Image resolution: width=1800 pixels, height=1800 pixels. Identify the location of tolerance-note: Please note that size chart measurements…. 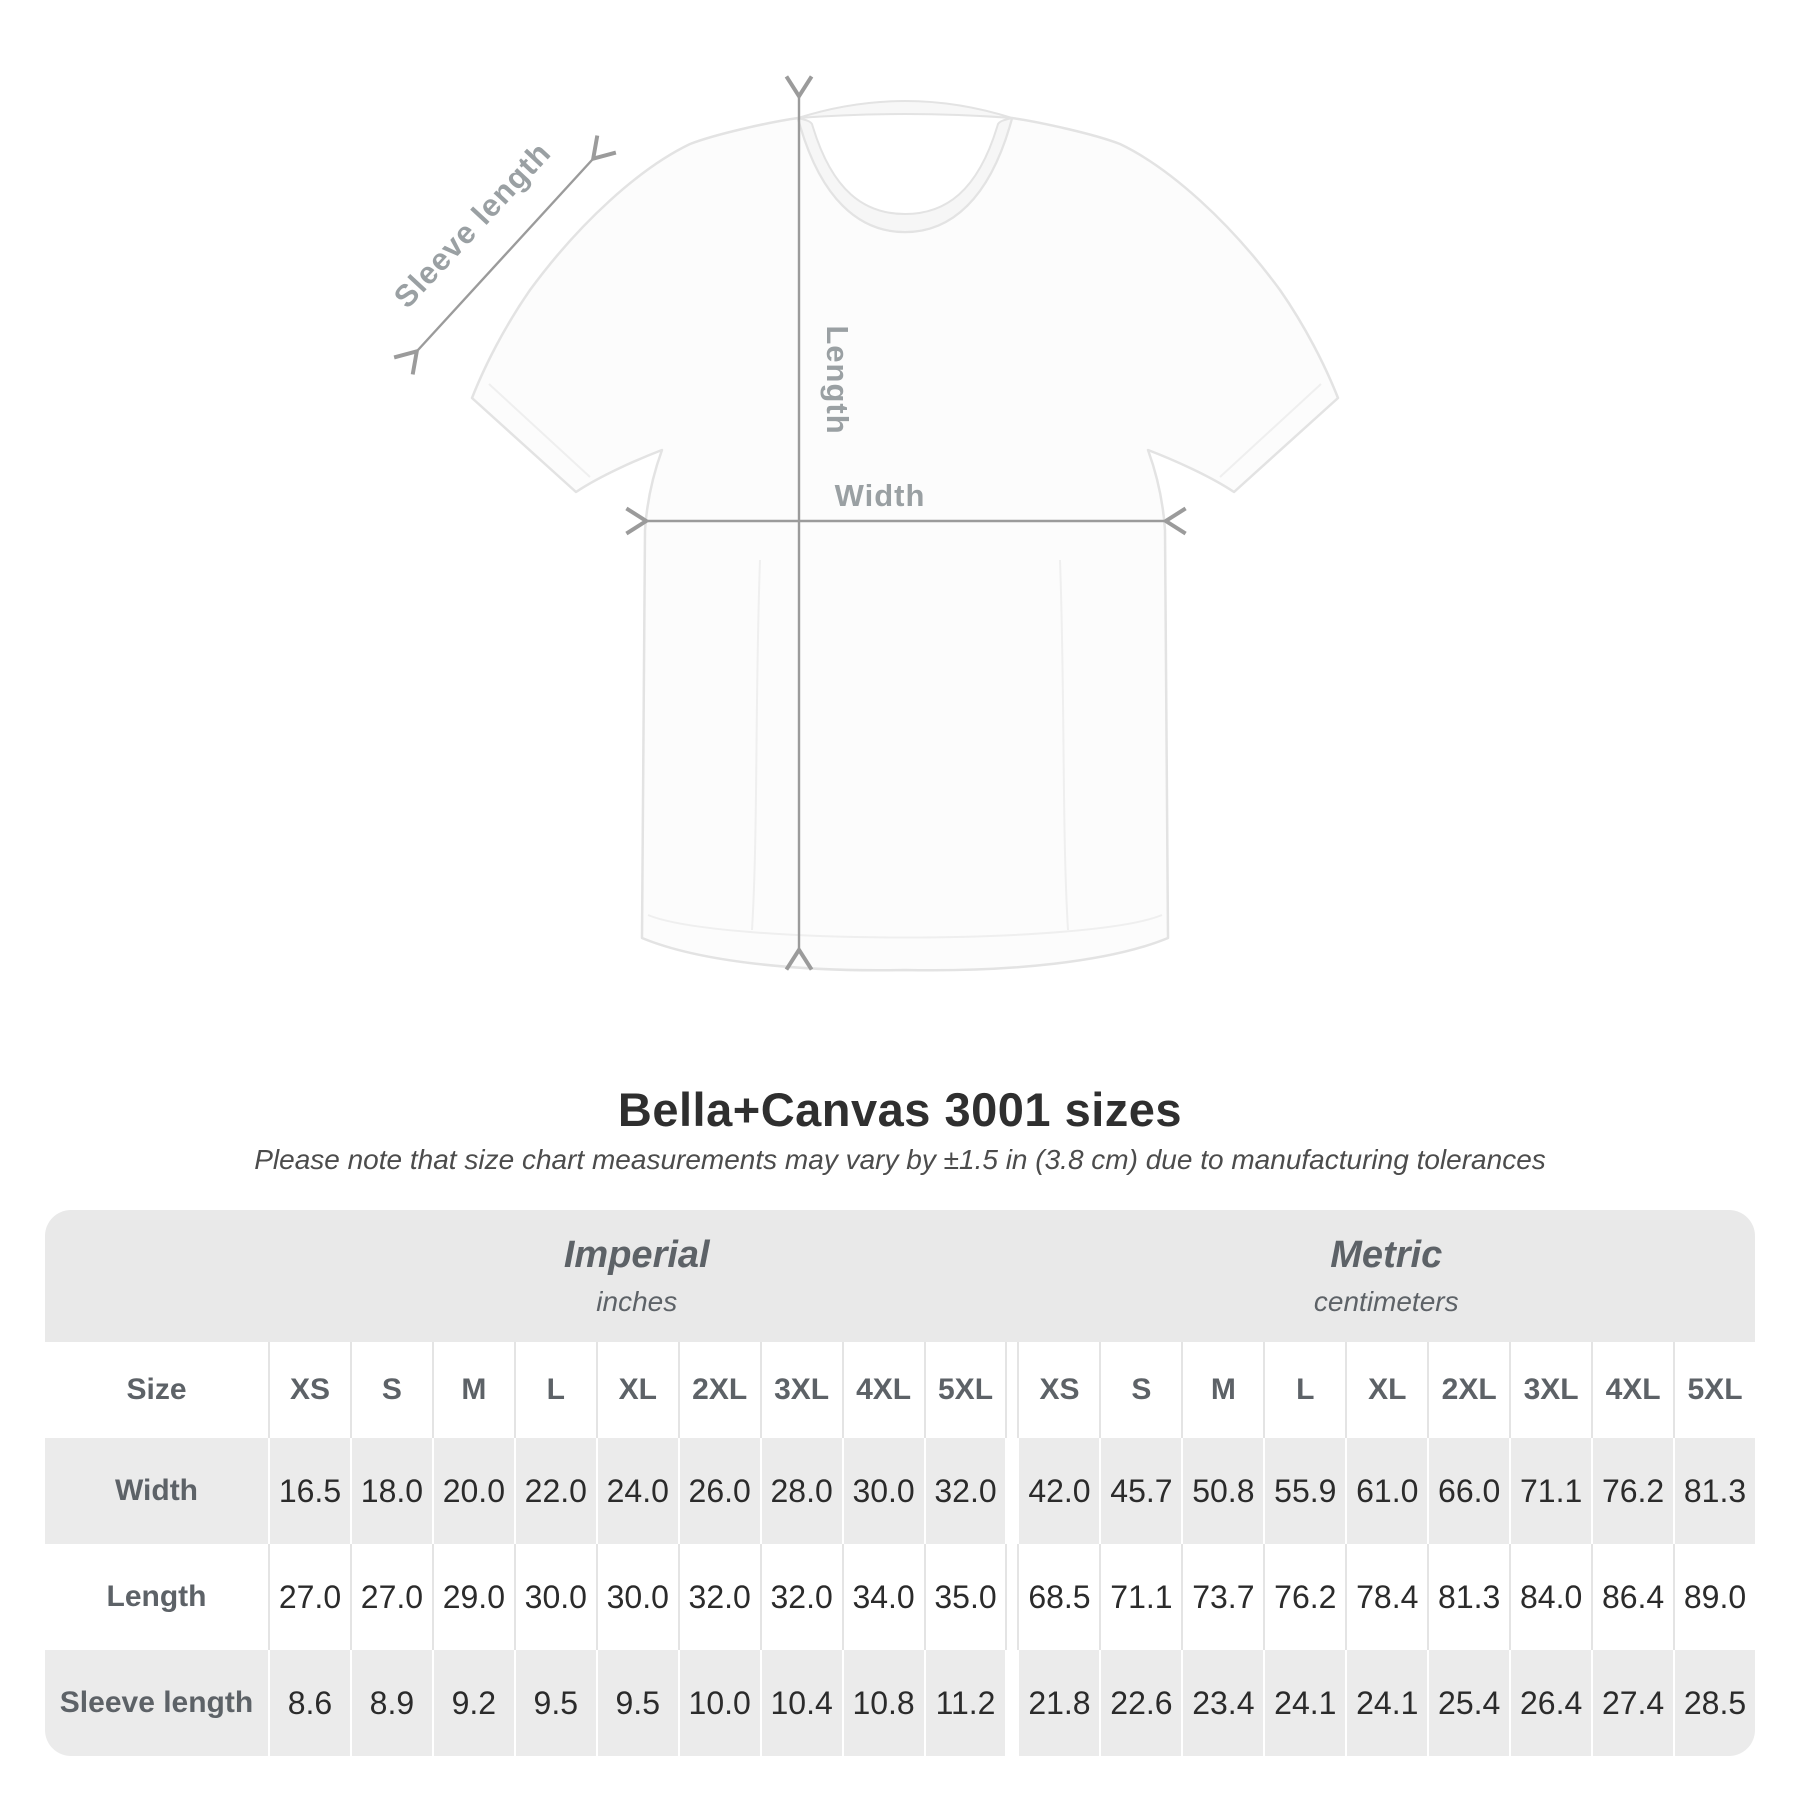
(900, 1159).